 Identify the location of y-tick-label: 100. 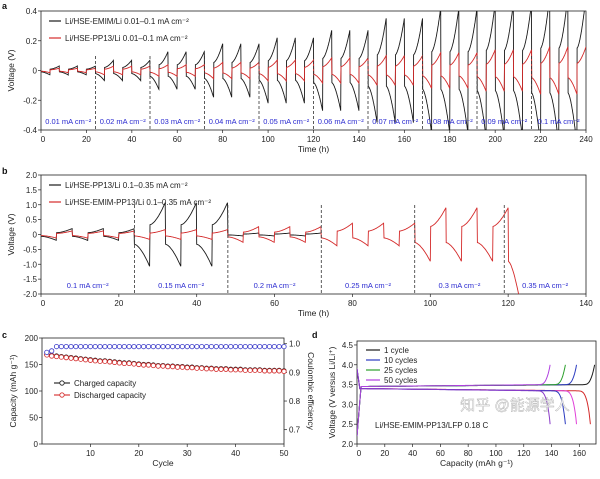
(32, 391).